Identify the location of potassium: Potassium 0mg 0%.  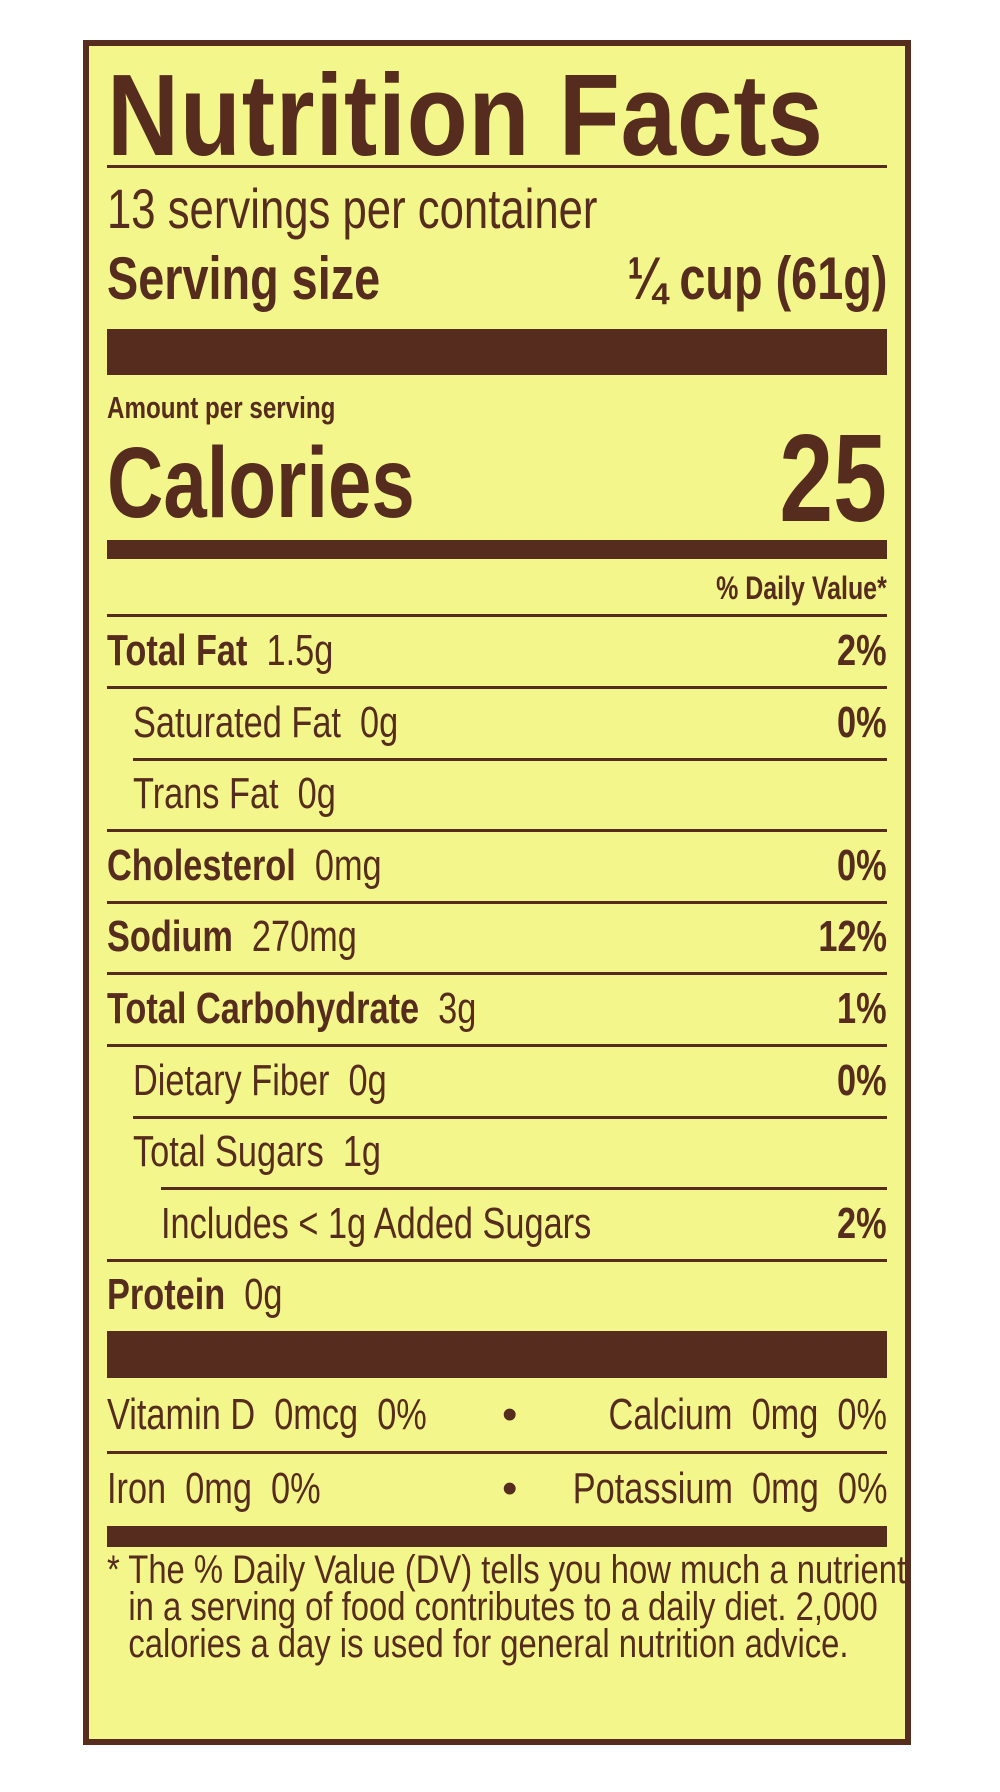
(729, 1488).